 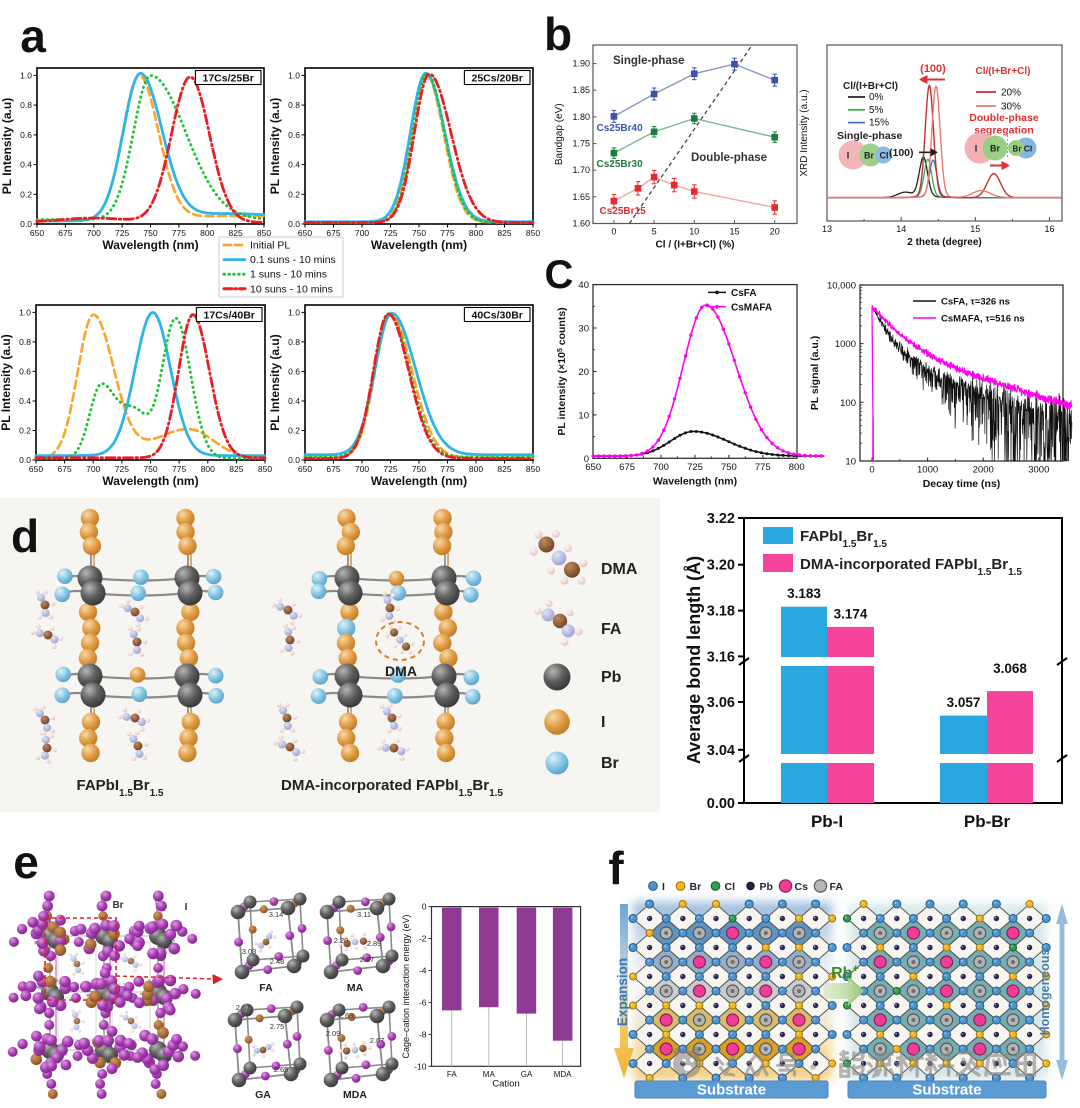 I want to click on svg-text: 10, so click(x=583, y=415).